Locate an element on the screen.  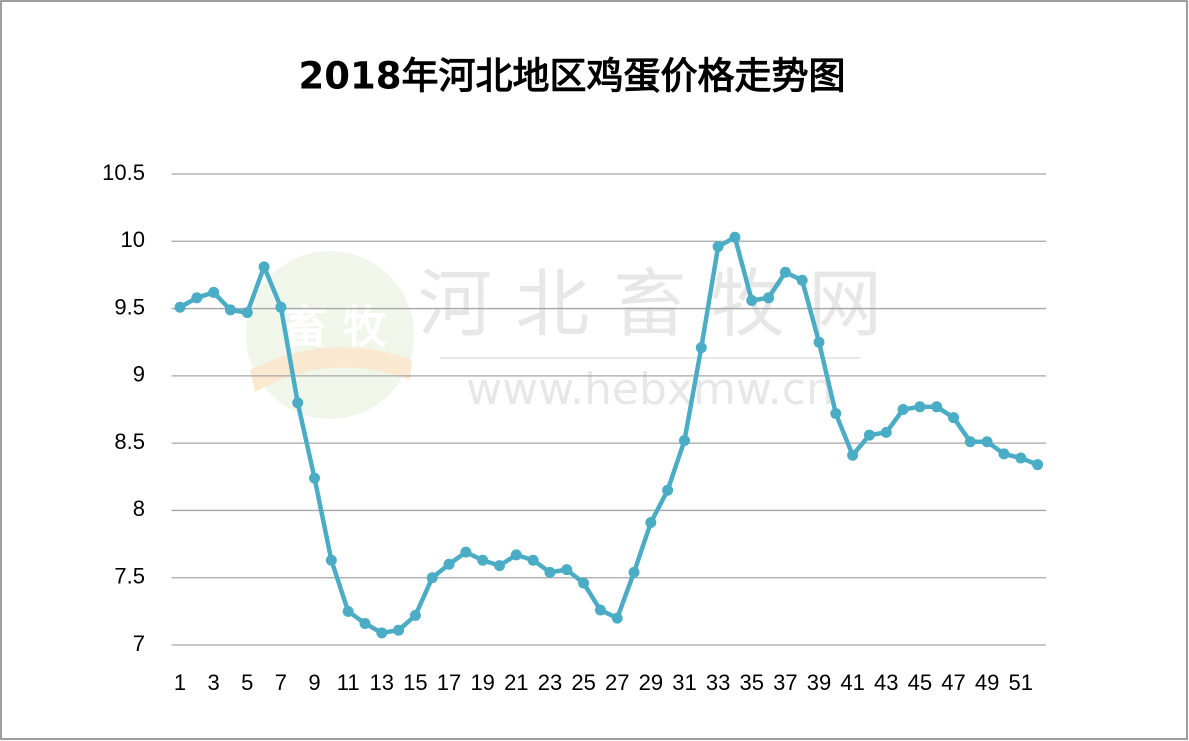
watermark: 畜 牧 河 北 畜 牧 网 www.hebxmw.cn is located at coordinates (564, 335).